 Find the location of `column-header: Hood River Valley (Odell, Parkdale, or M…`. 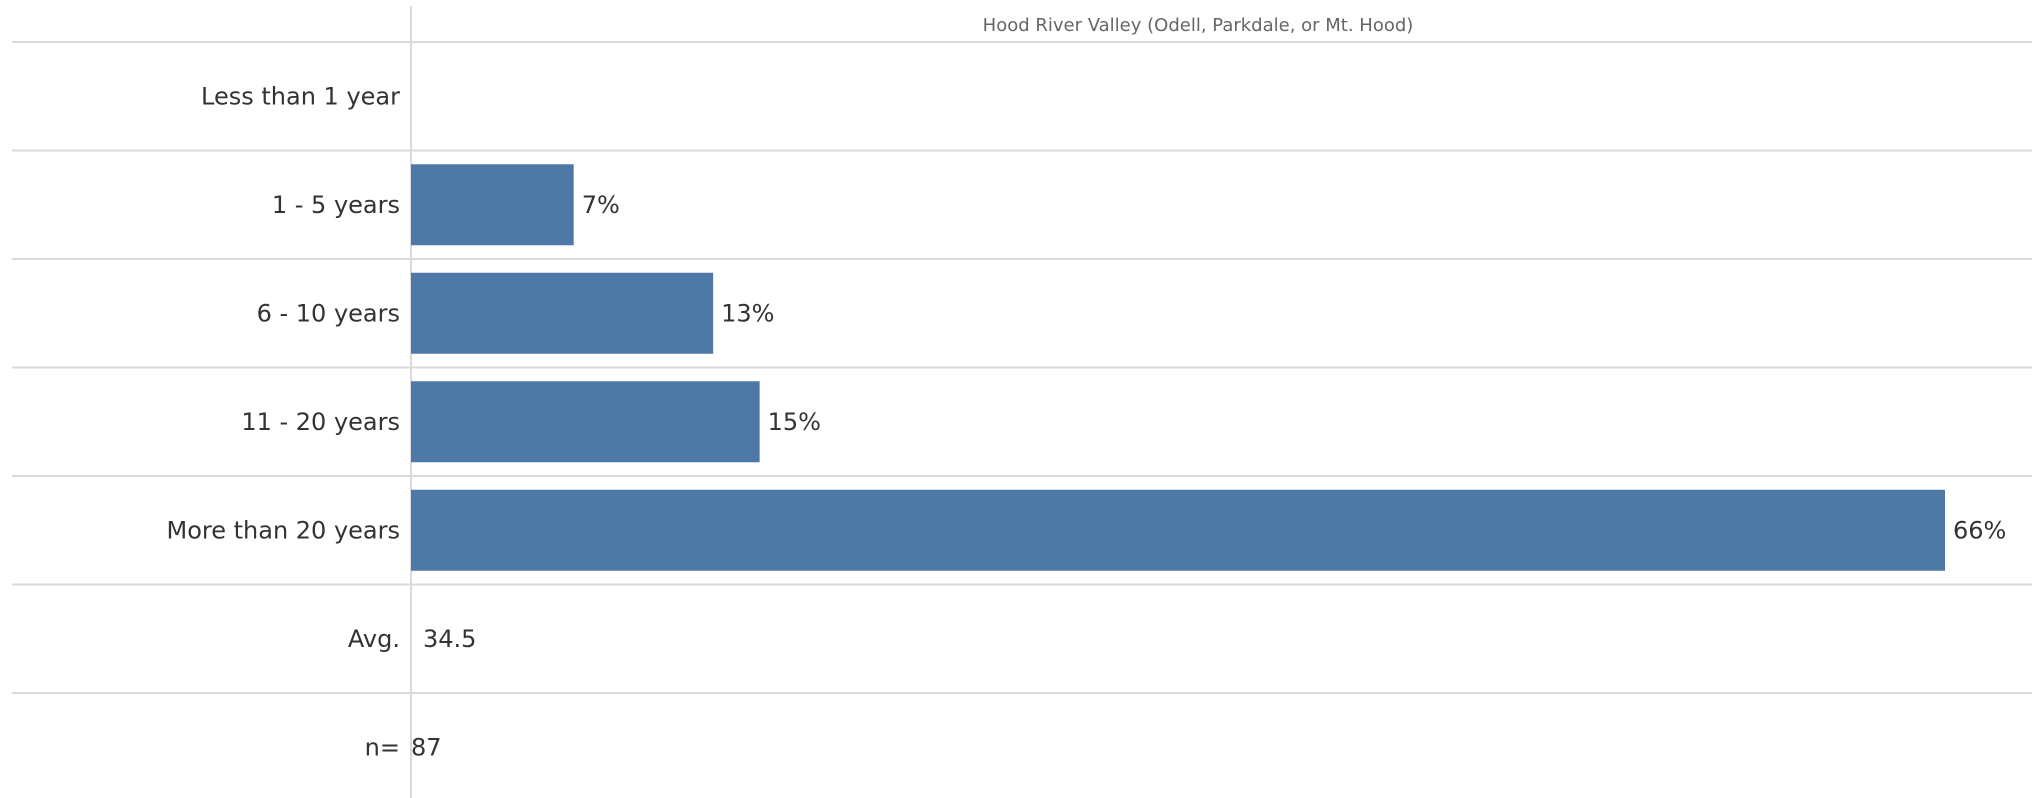

column-header: Hood River Valley (Odell, Parkdale, or M… is located at coordinates (1198, 25).